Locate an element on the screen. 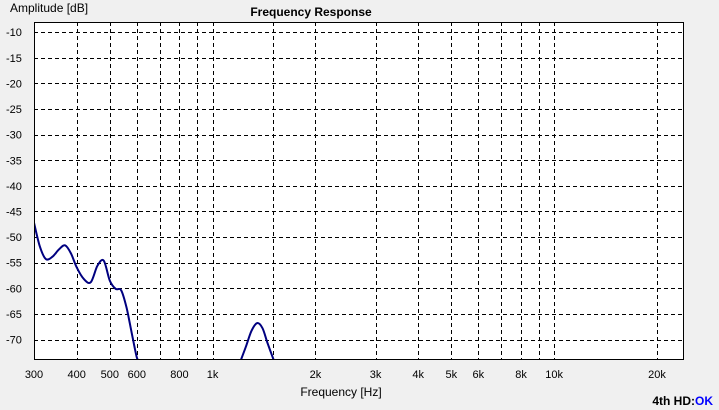 The image size is (719, 410). y-tick-label: -25 is located at coordinates (14, 110).